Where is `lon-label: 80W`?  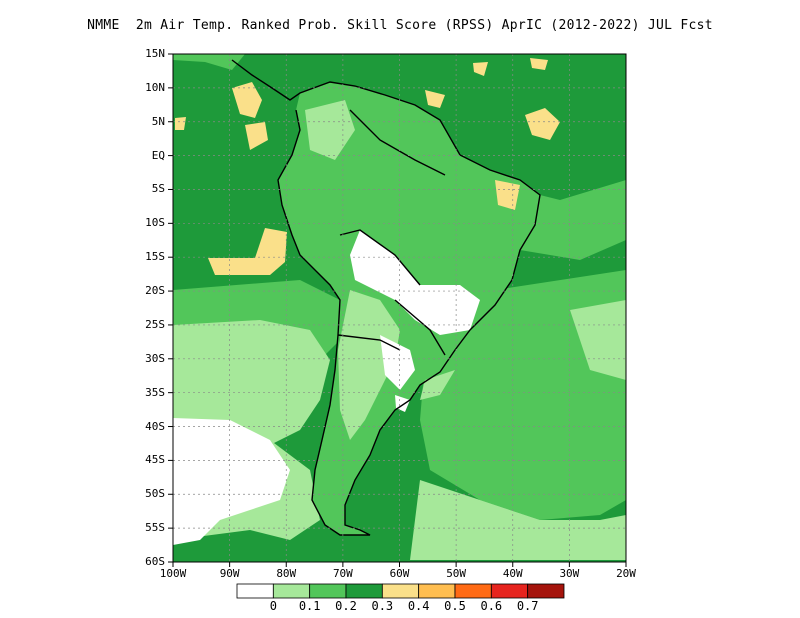
lon-label: 80W is located at coordinates (286, 573).